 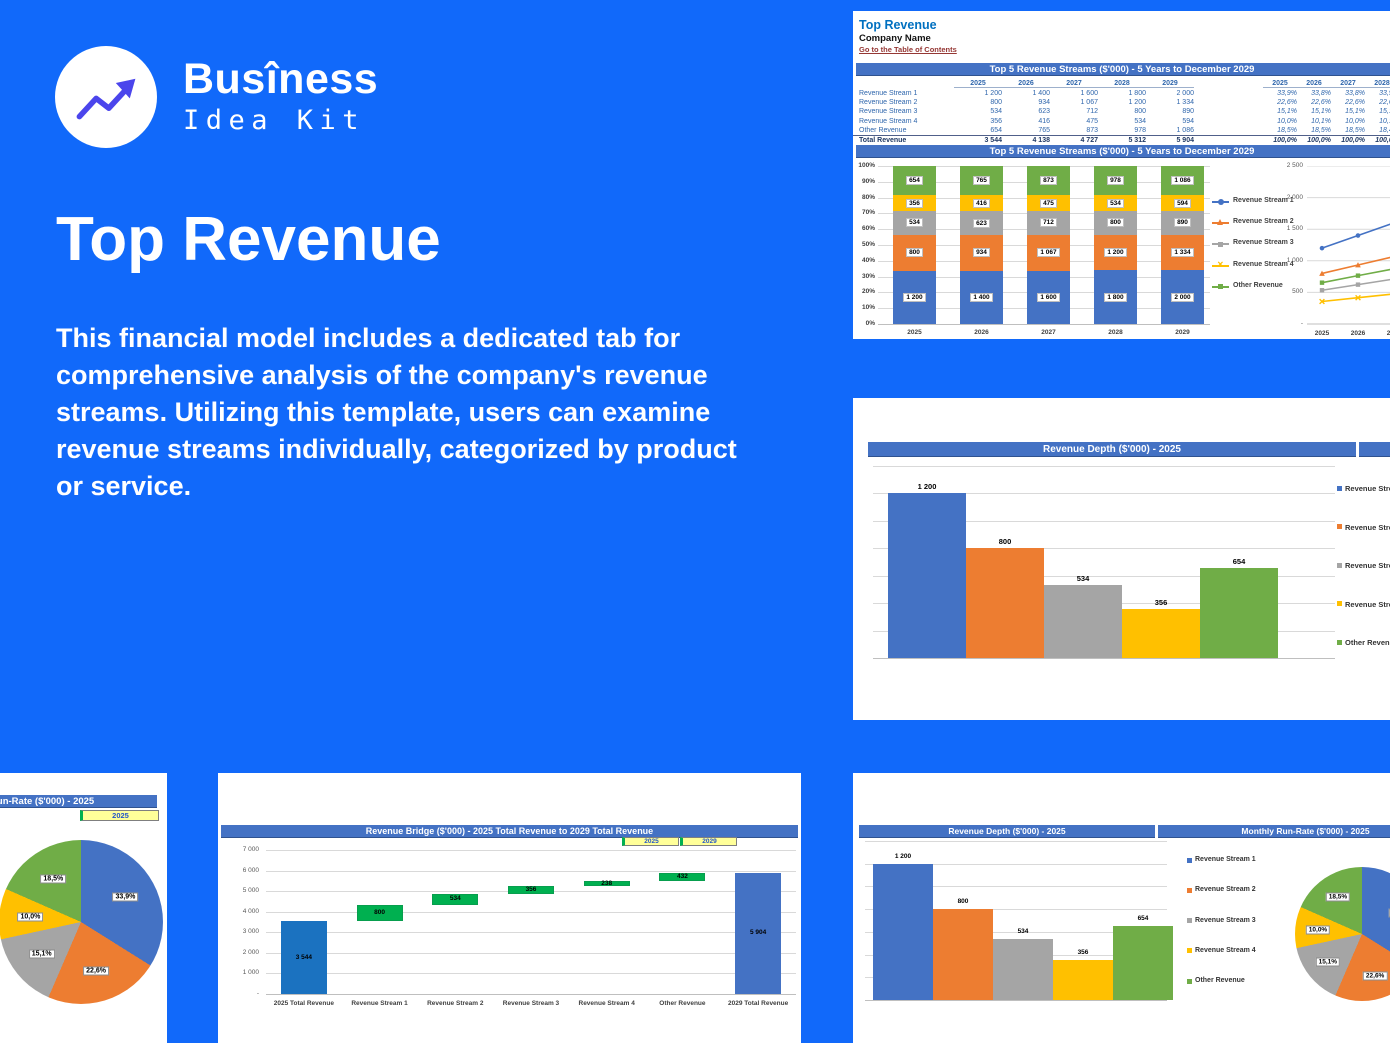 What do you see at coordinates (1115, 203) in the screenshot?
I see `segment-label-text: 534` at bounding box center [1115, 203].